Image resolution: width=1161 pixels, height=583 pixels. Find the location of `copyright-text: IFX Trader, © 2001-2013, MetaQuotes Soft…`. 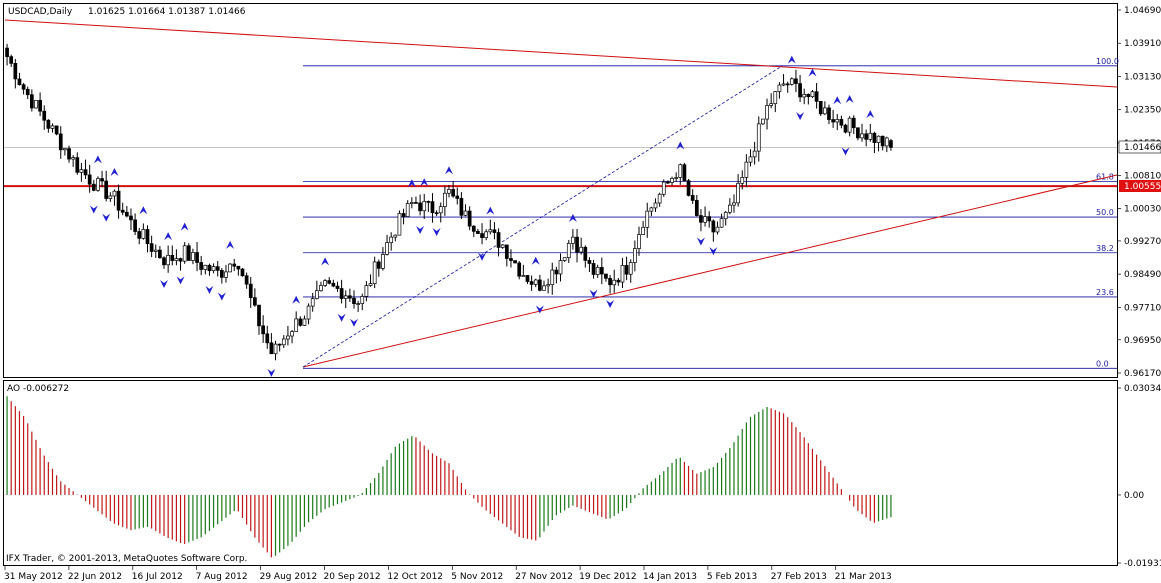

copyright-text: IFX Trader, © 2001-2013, MetaQuotes Soft… is located at coordinates (126, 559).